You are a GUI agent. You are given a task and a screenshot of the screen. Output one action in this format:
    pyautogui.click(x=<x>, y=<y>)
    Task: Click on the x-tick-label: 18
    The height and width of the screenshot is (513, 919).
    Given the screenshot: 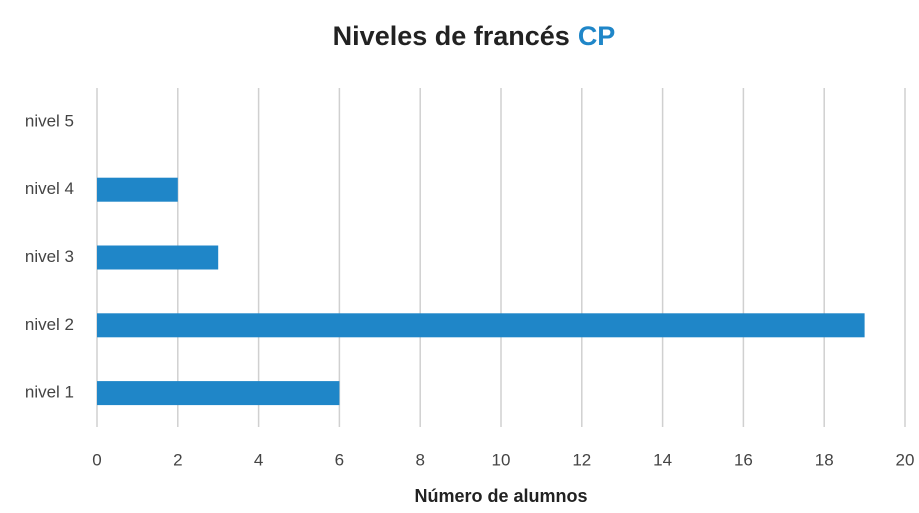 What is the action you would take?
    pyautogui.click(x=824, y=459)
    